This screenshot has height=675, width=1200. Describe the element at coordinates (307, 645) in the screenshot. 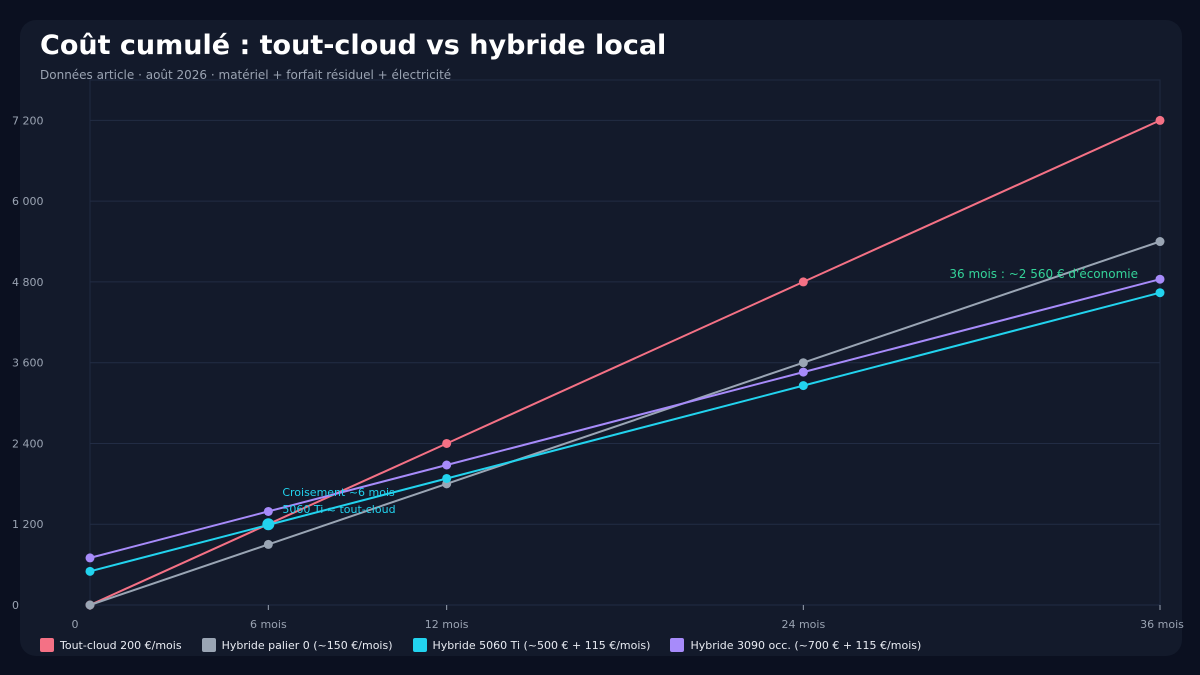

I see `legend-label: Hybride palier 0 (~150 €/mois)` at that location.